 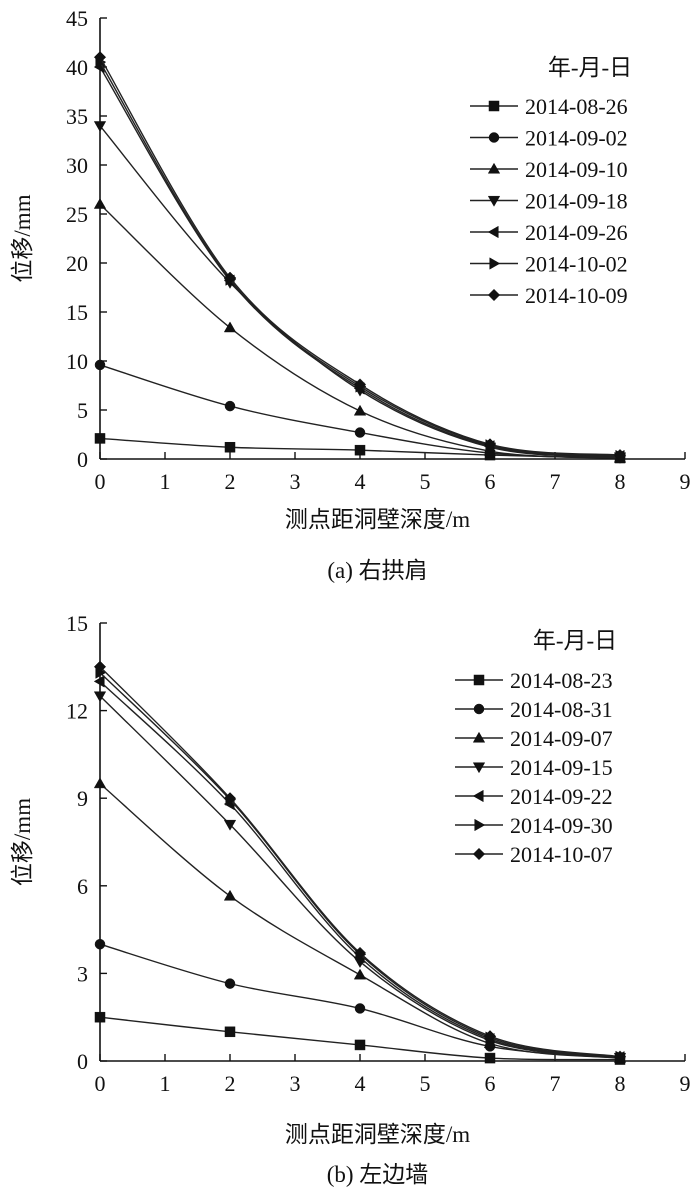 I want to click on legend-label: 2014-09-30, so click(x=561, y=825).